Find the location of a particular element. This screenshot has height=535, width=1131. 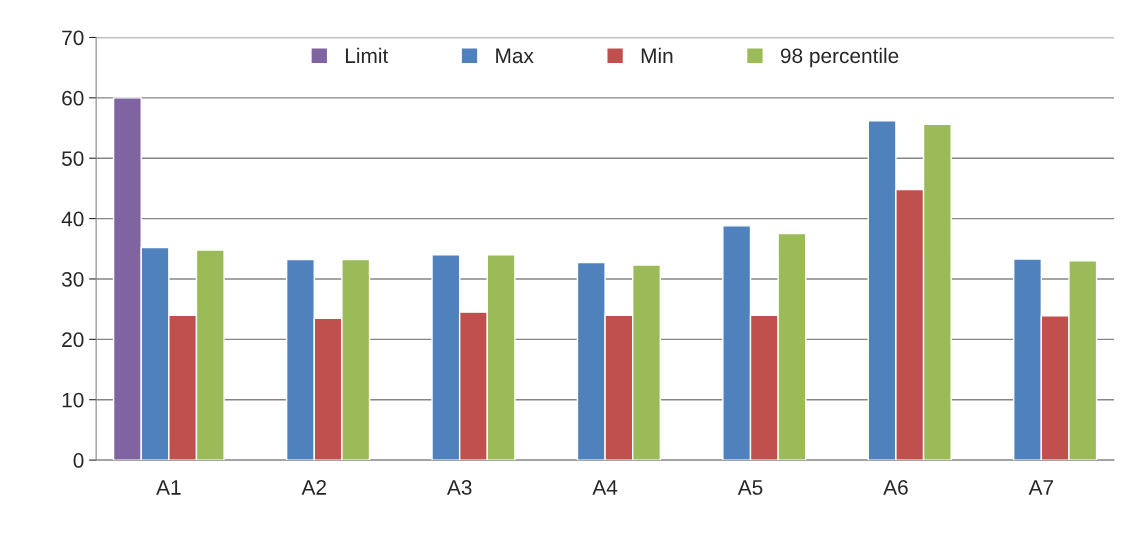

y-tick-label: 60 is located at coordinates (73, 98).